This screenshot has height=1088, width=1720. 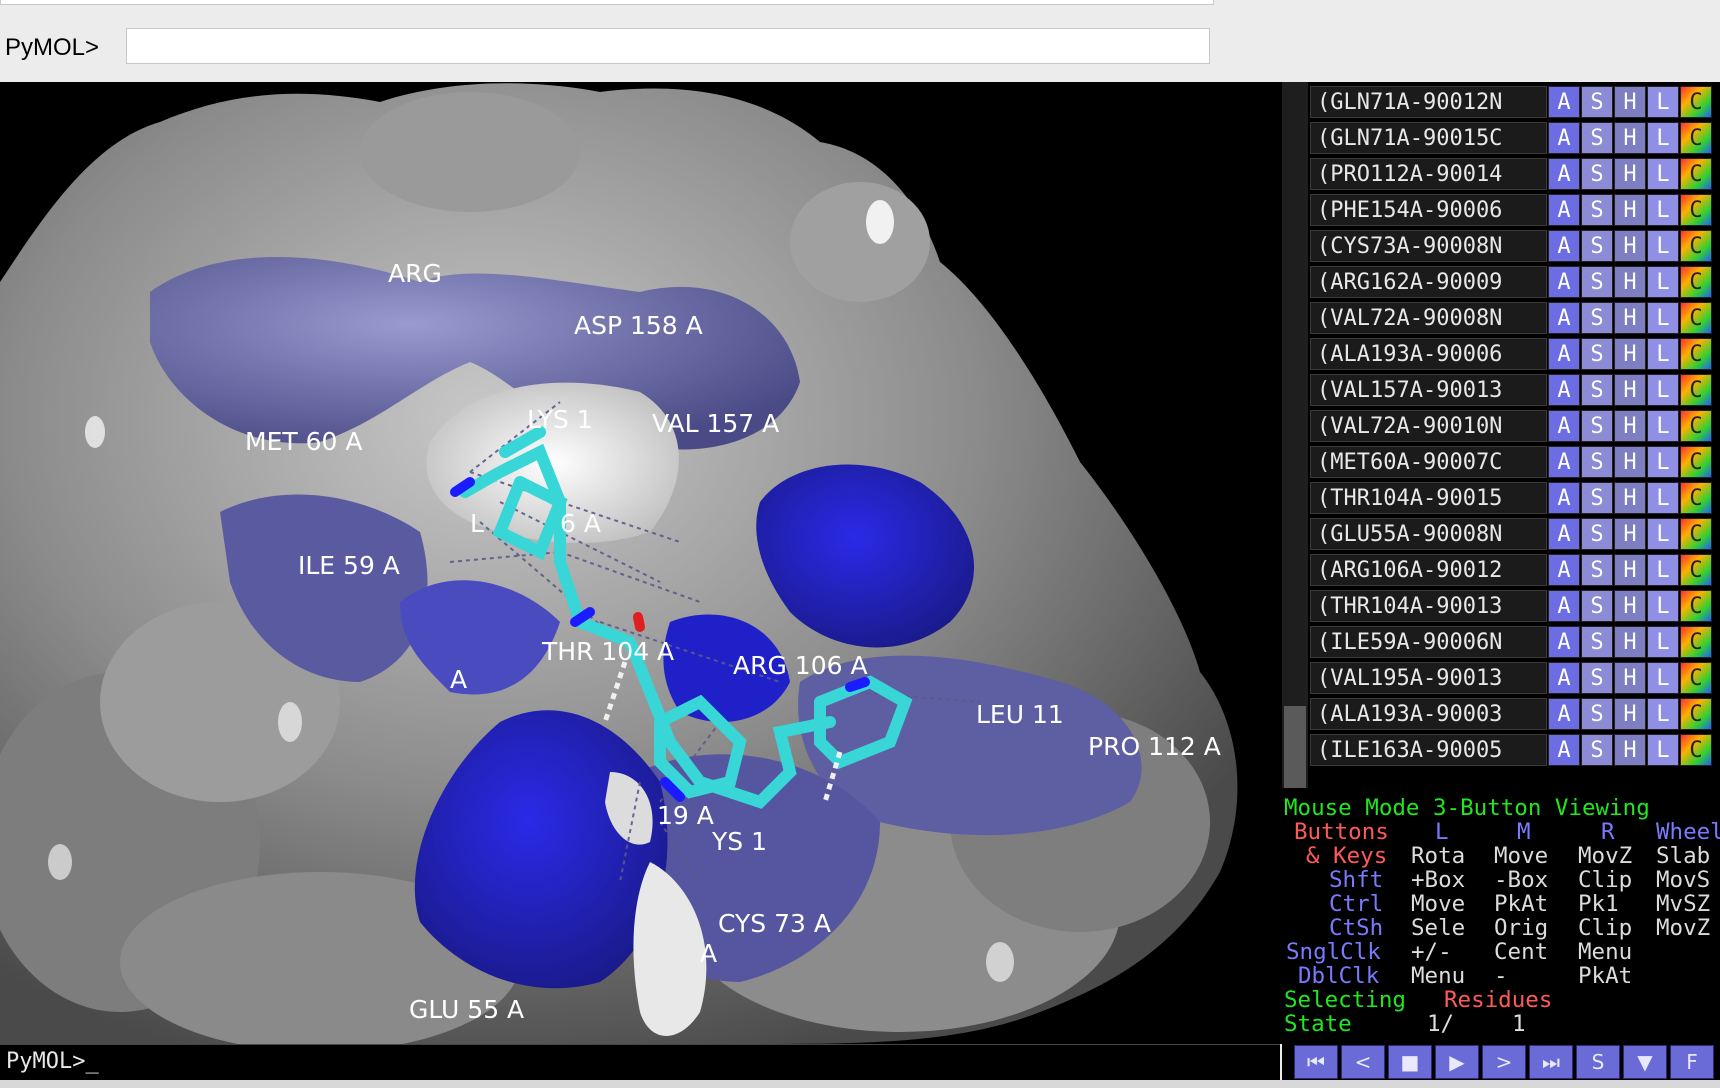 What do you see at coordinates (1428, 462) in the screenshot?
I see `object-name-button: (MET60A-90007C` at bounding box center [1428, 462].